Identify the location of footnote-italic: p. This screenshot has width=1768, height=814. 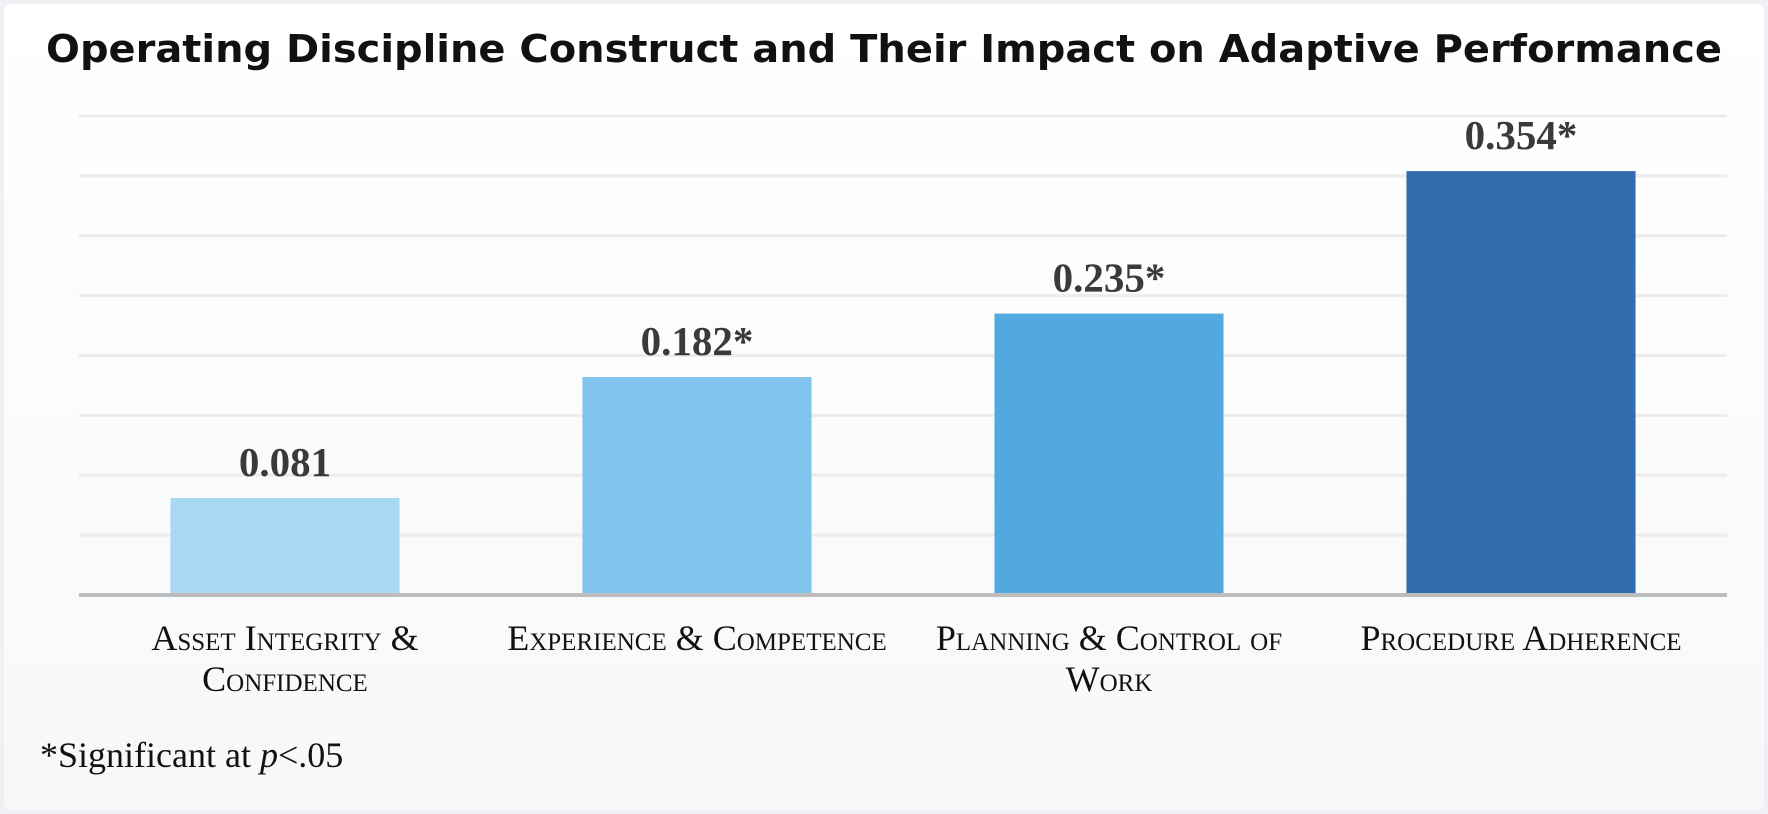
(268, 755).